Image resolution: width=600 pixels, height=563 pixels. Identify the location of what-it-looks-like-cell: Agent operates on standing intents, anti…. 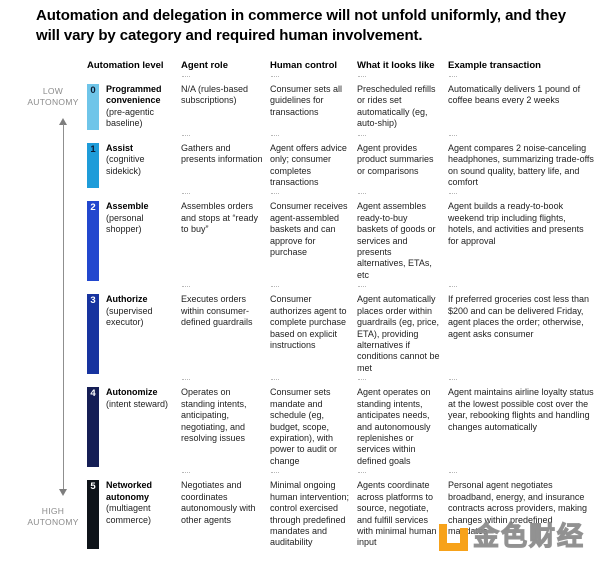
(399, 423).